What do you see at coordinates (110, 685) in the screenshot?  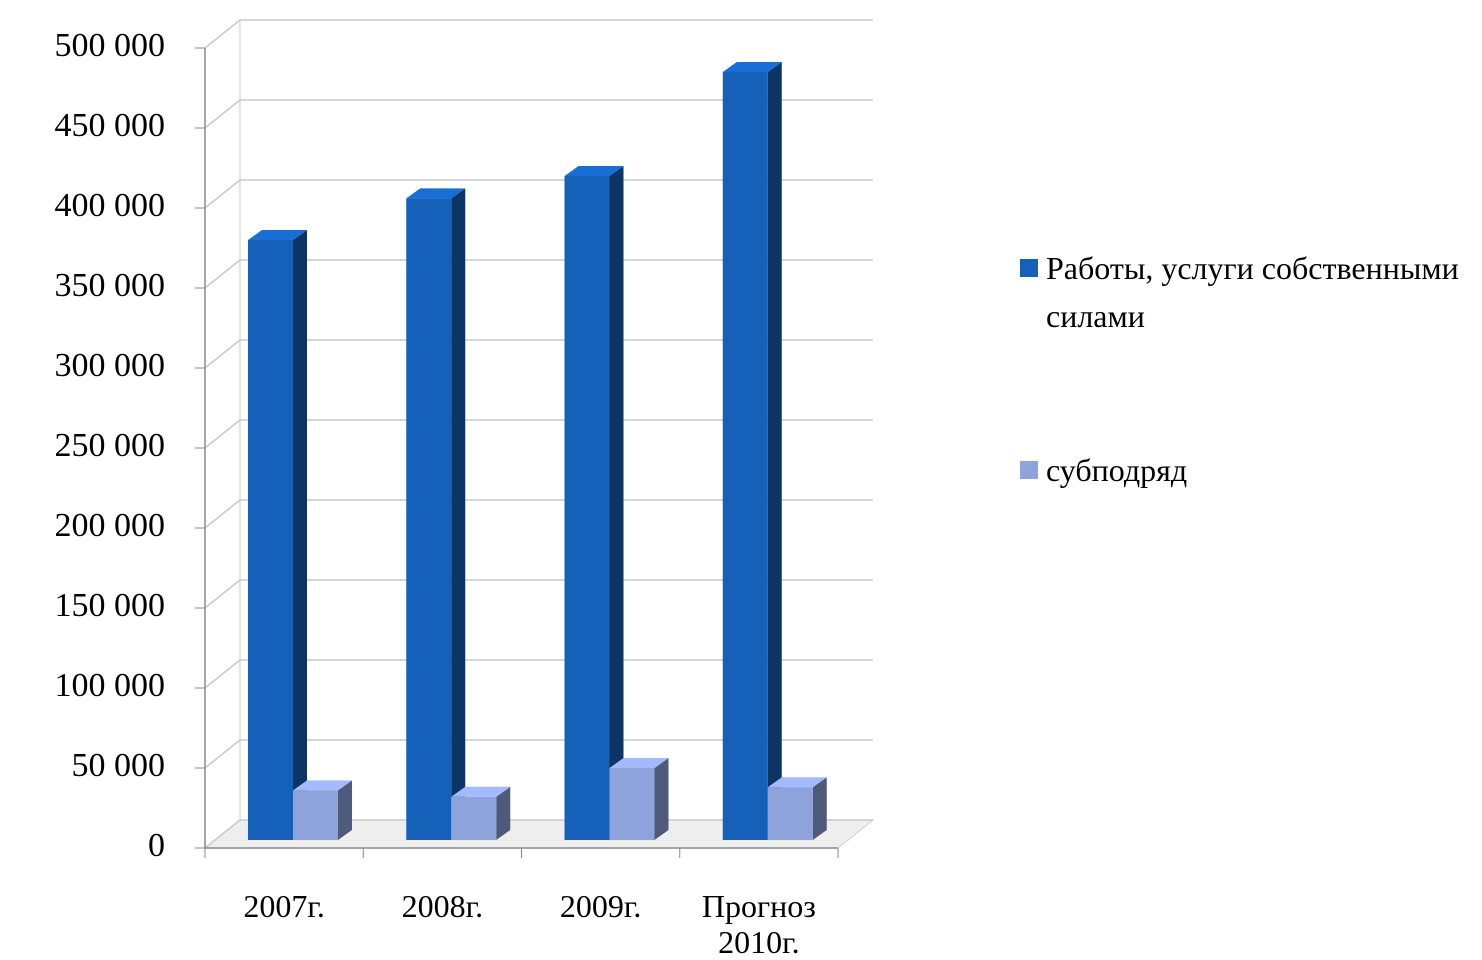 I see `y-tick-label: 100 000` at bounding box center [110, 685].